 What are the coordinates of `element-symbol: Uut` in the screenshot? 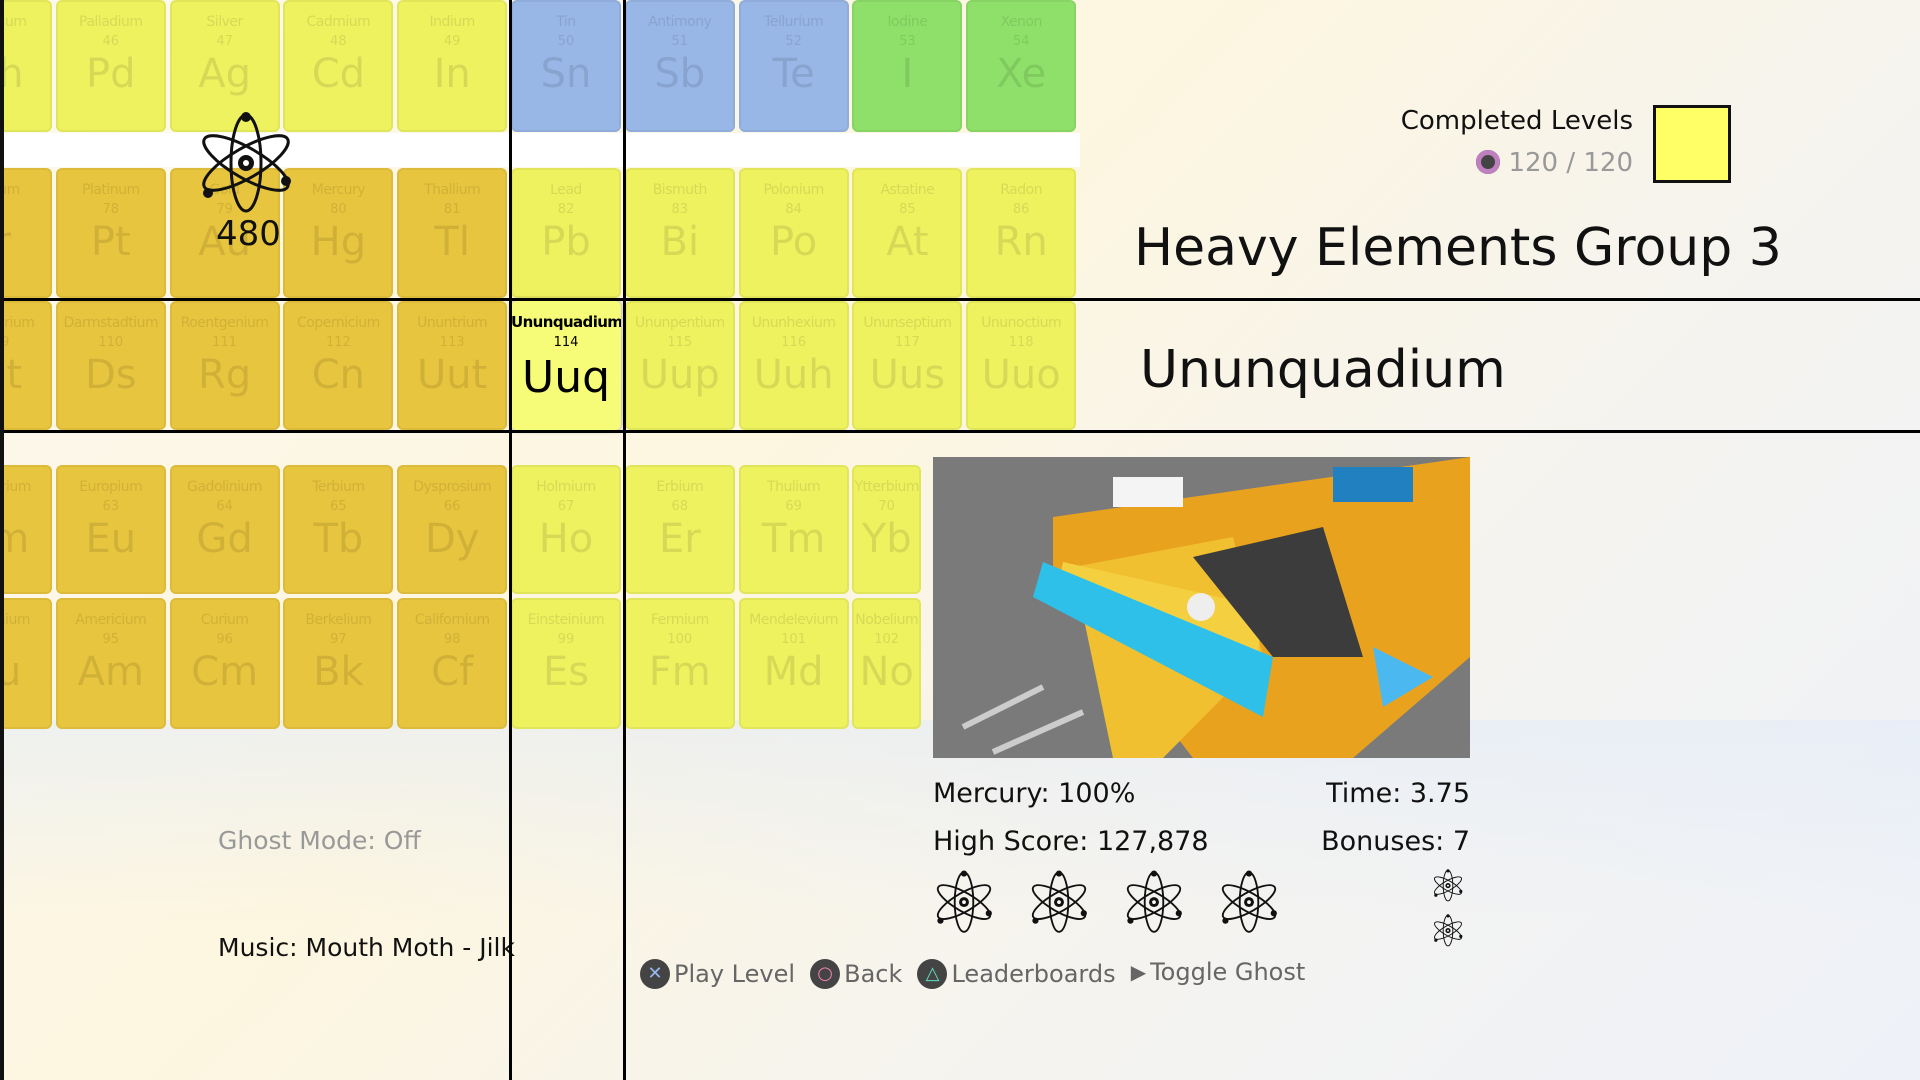 It's located at (452, 375).